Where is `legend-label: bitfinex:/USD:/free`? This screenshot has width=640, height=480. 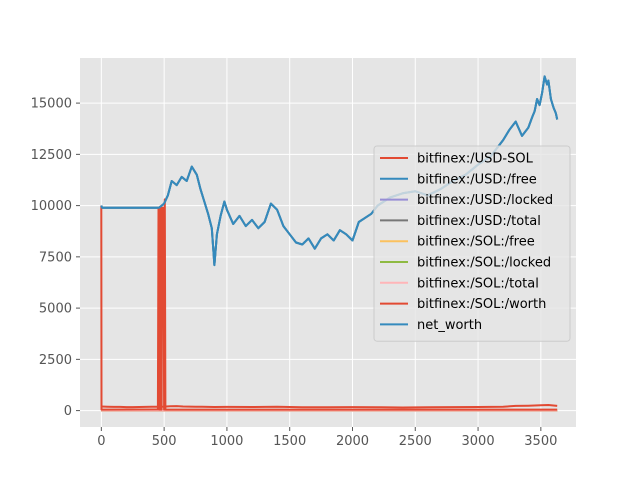 legend-label: bitfinex:/USD:/free is located at coordinates (477, 179).